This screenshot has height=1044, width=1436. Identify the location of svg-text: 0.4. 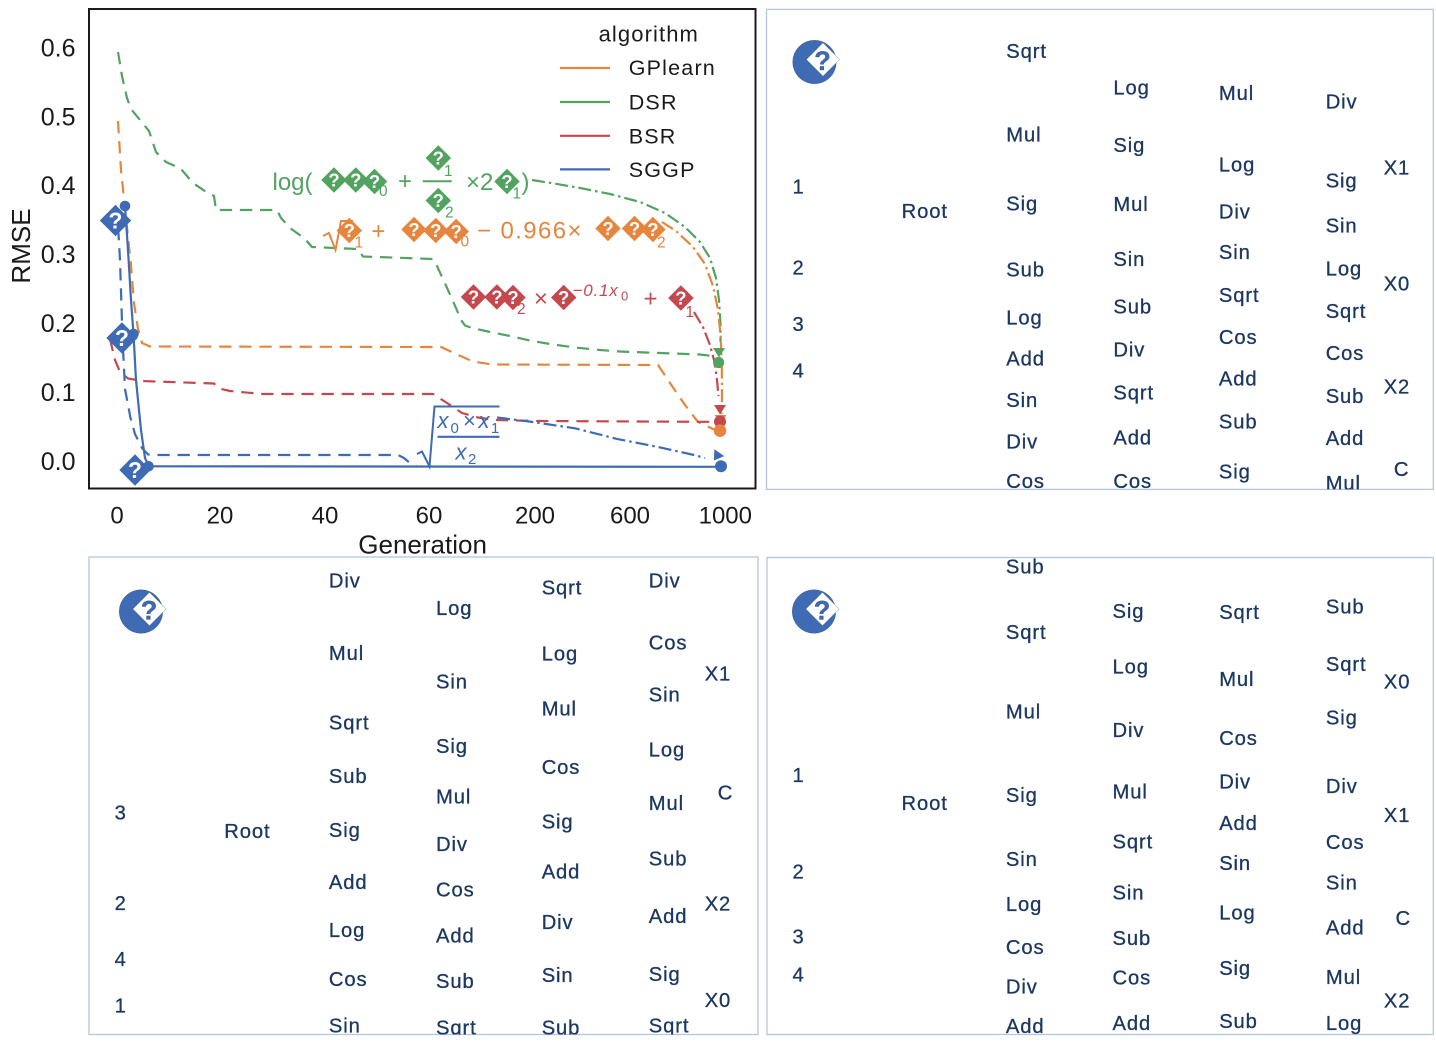
(58, 186).